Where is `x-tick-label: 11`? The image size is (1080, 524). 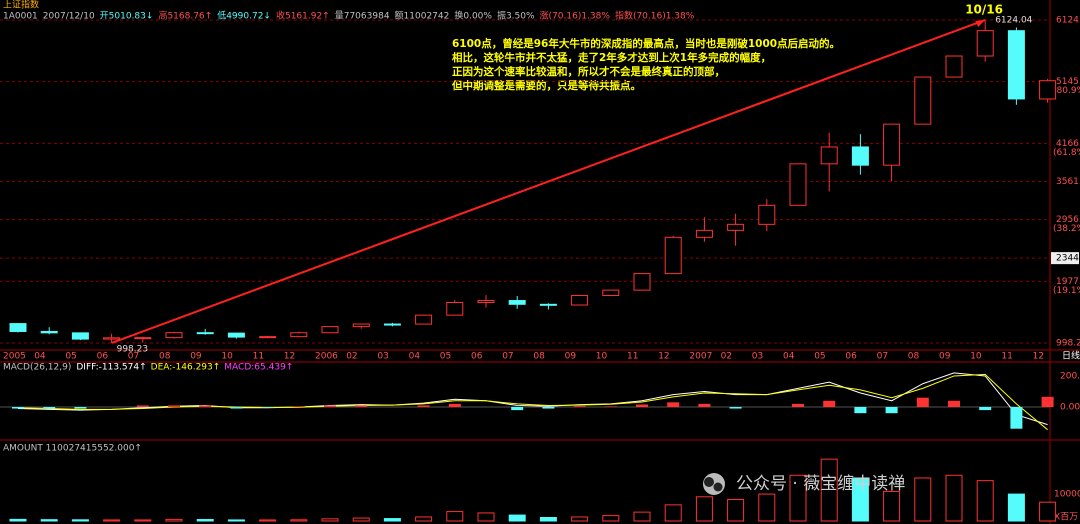
x-tick-label: 11 is located at coordinates (258, 357).